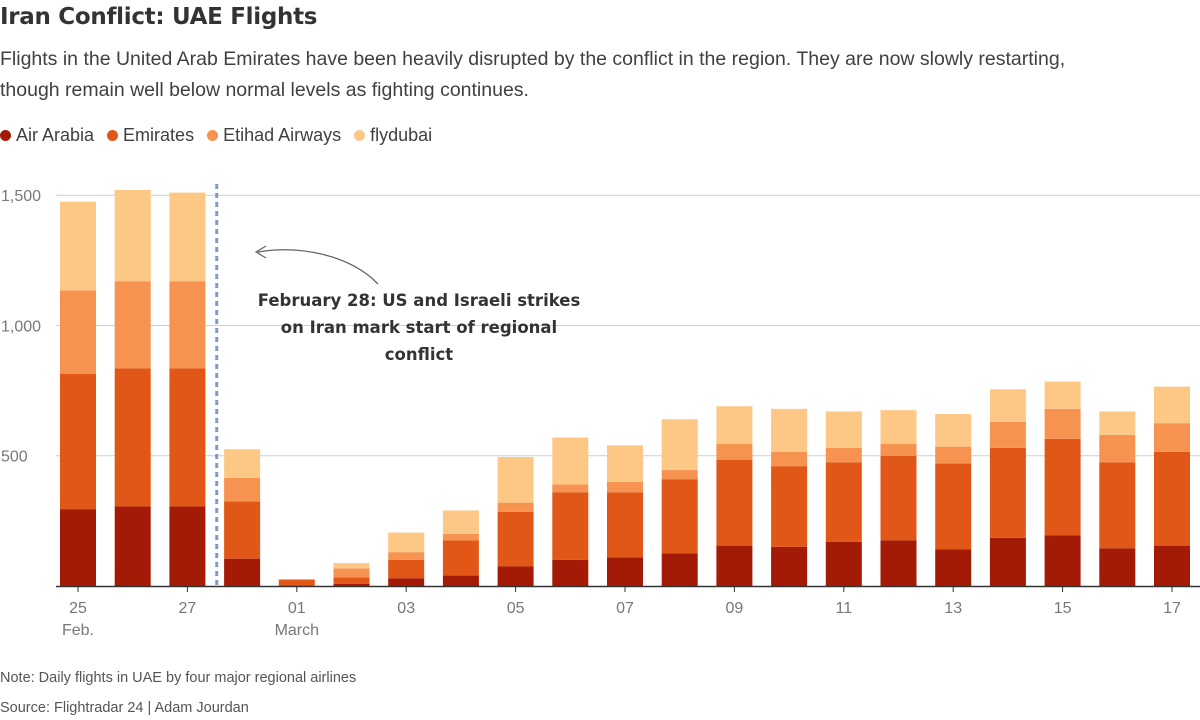  Describe the element at coordinates (360, 135) in the screenshot. I see `legend-swatch-flydubai` at that location.